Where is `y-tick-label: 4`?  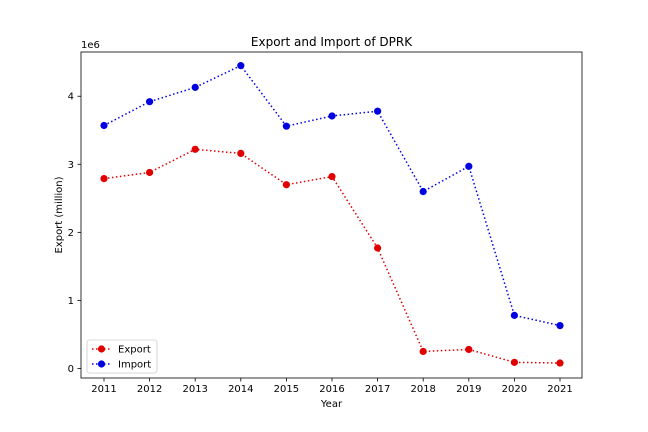
y-tick-label: 4 is located at coordinates (71, 97).